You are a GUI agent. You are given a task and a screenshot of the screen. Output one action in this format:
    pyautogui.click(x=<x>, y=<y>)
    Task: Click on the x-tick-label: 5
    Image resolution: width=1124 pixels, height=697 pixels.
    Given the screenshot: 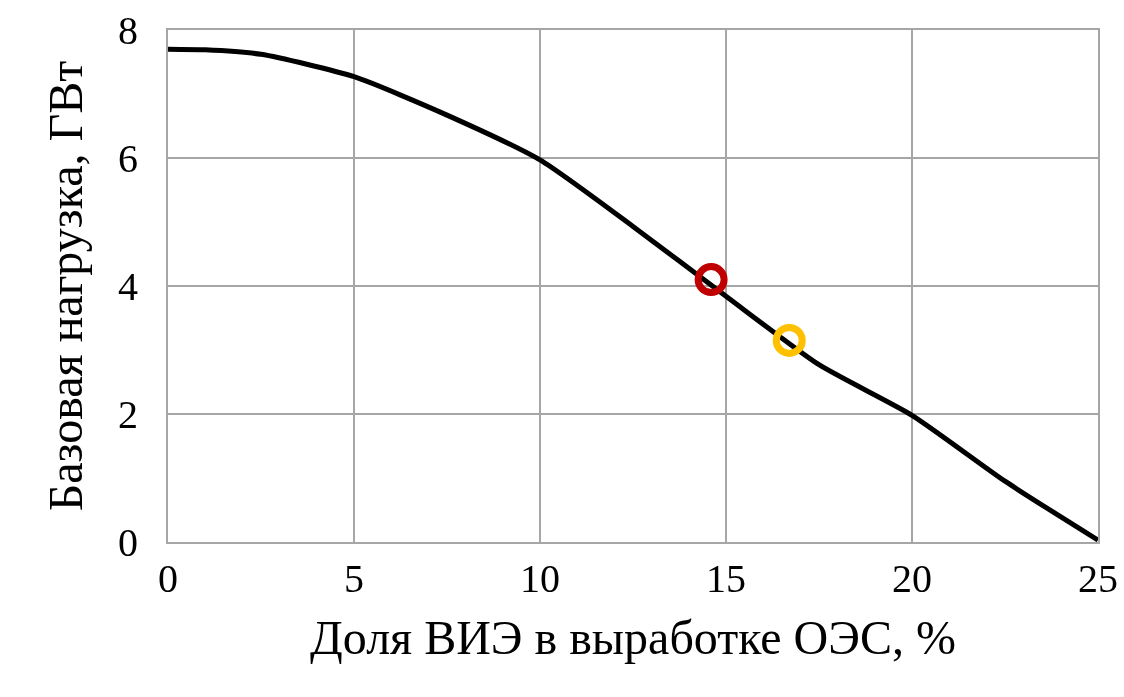 What is the action you would take?
    pyautogui.click(x=354, y=578)
    